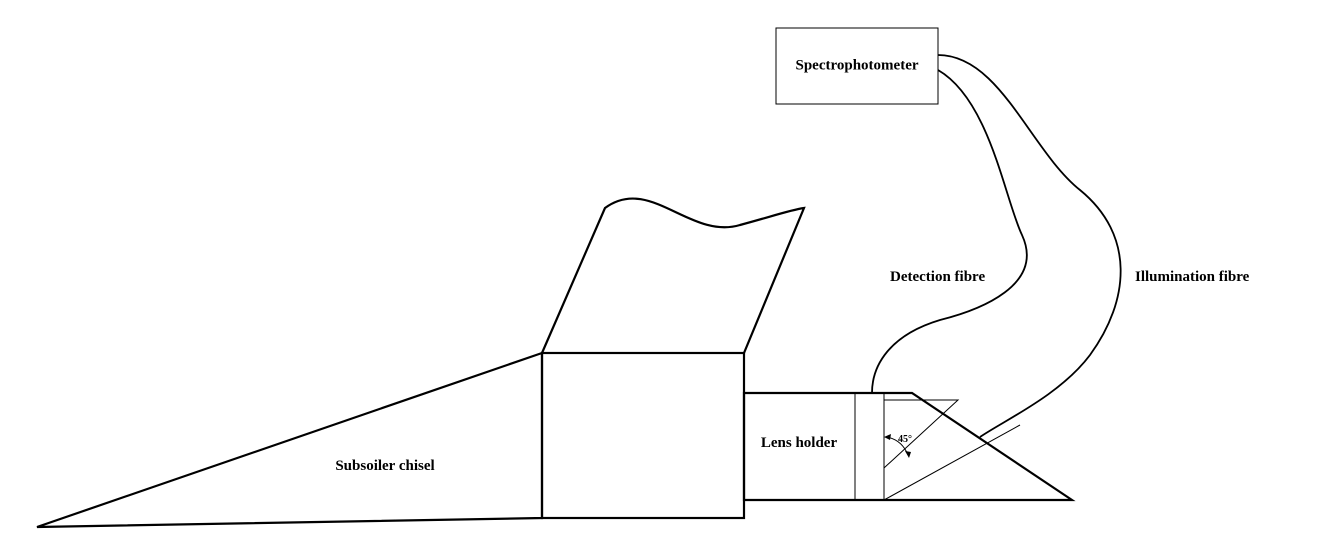 This screenshot has height=554, width=1330. I want to click on angle-label: 45°, so click(905, 439).